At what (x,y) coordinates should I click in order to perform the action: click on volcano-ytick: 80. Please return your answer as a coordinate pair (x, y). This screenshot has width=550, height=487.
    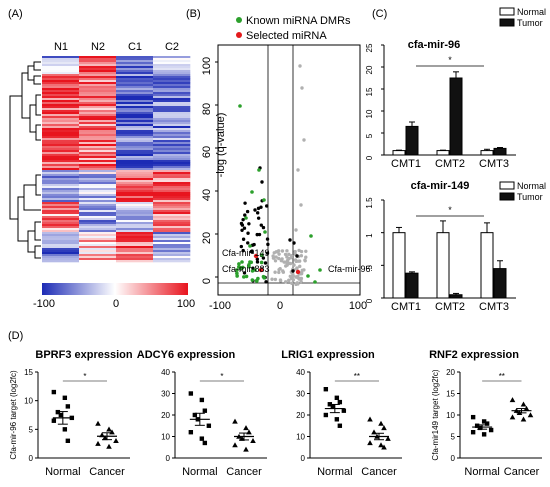
    Looking at the image, I should click on (207, 109).